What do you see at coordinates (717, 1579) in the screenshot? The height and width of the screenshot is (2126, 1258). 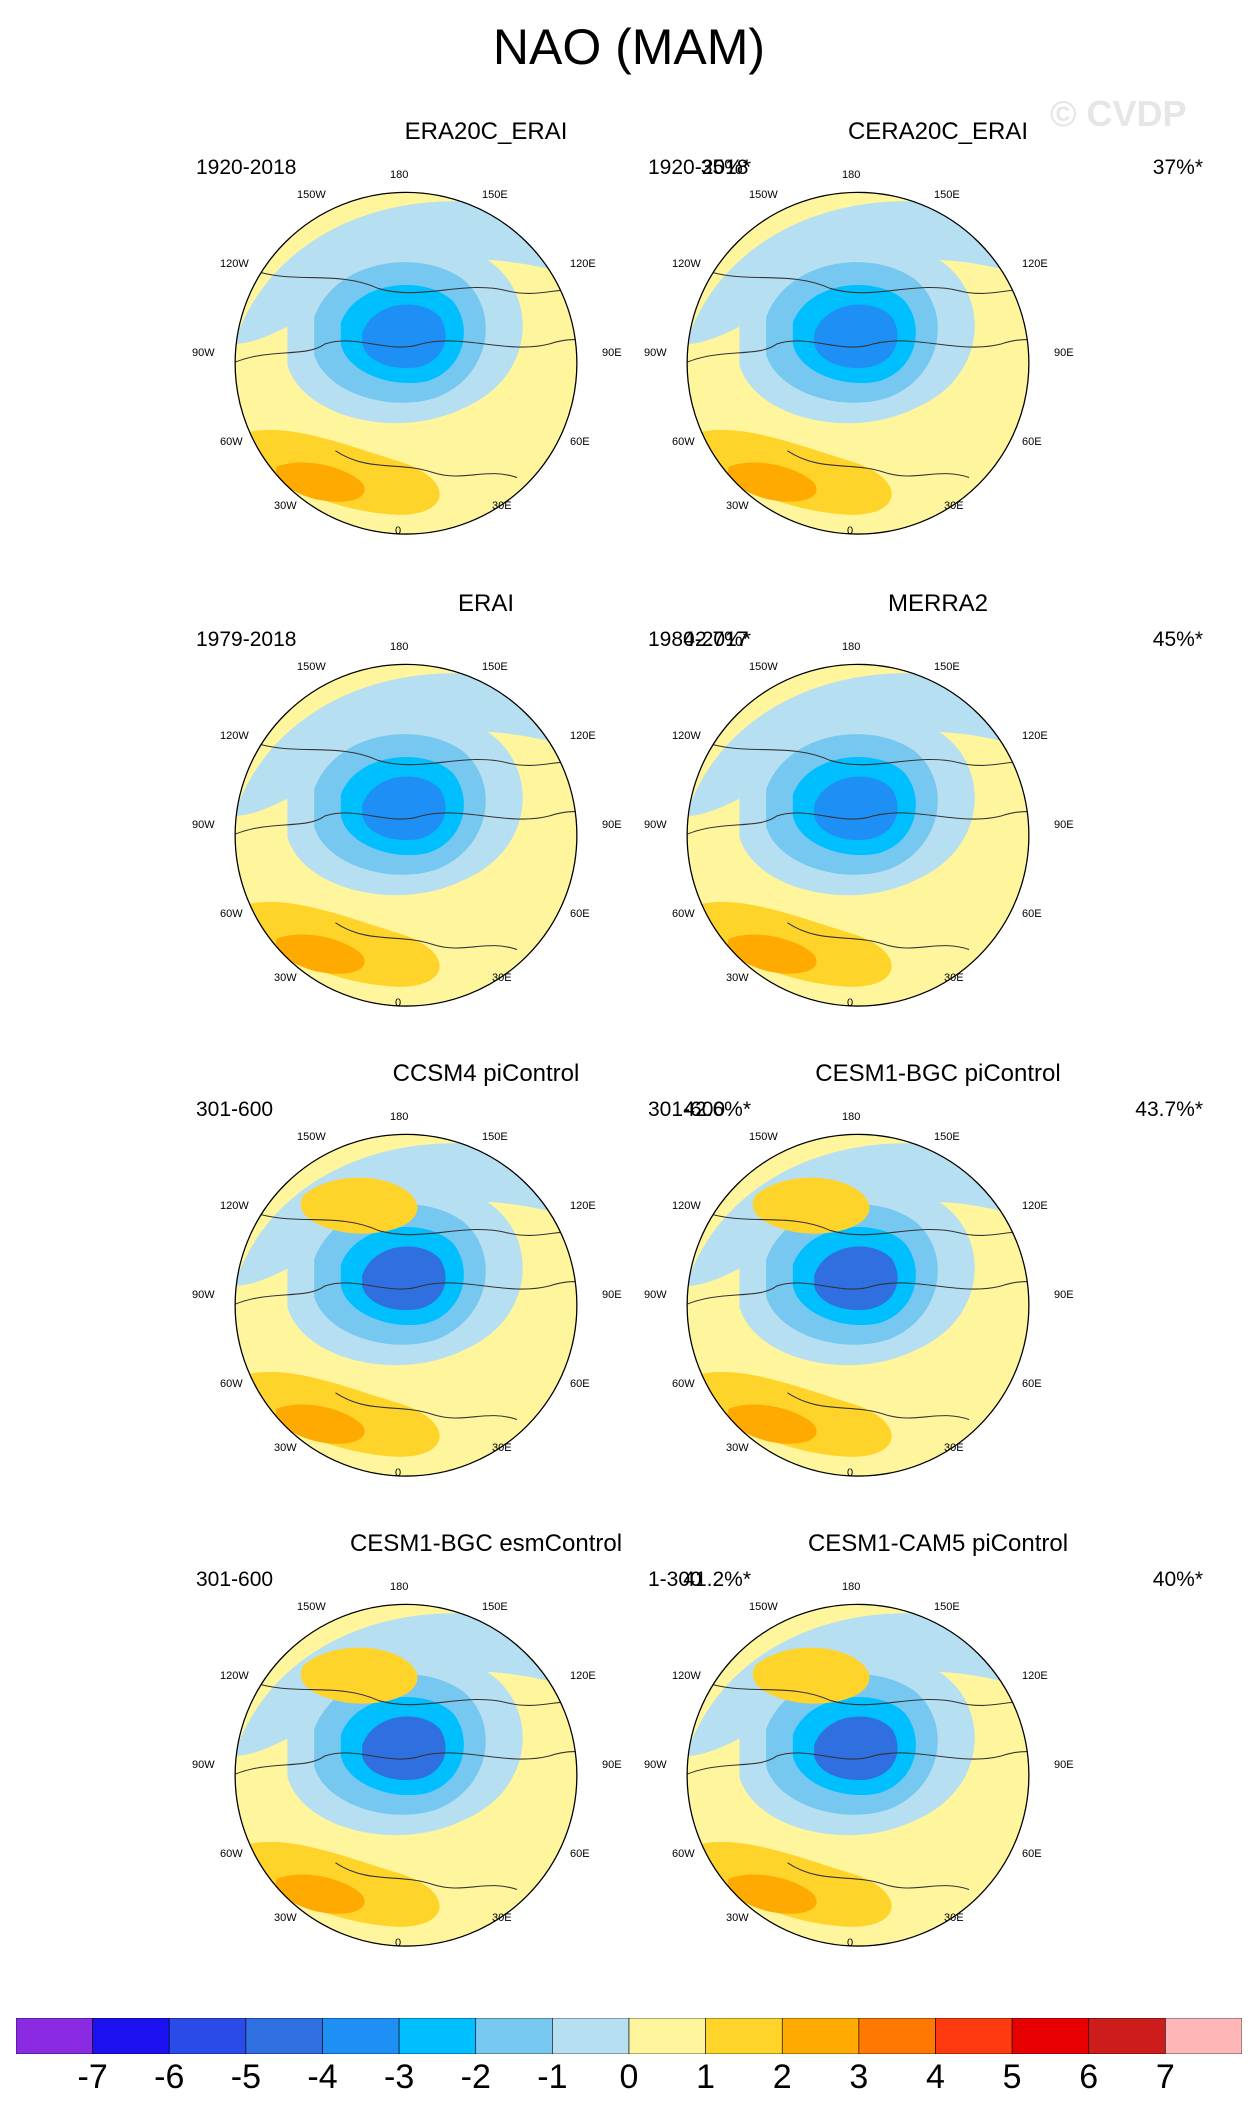 I see `panel-variance-pct: 41.2%*` at bounding box center [717, 1579].